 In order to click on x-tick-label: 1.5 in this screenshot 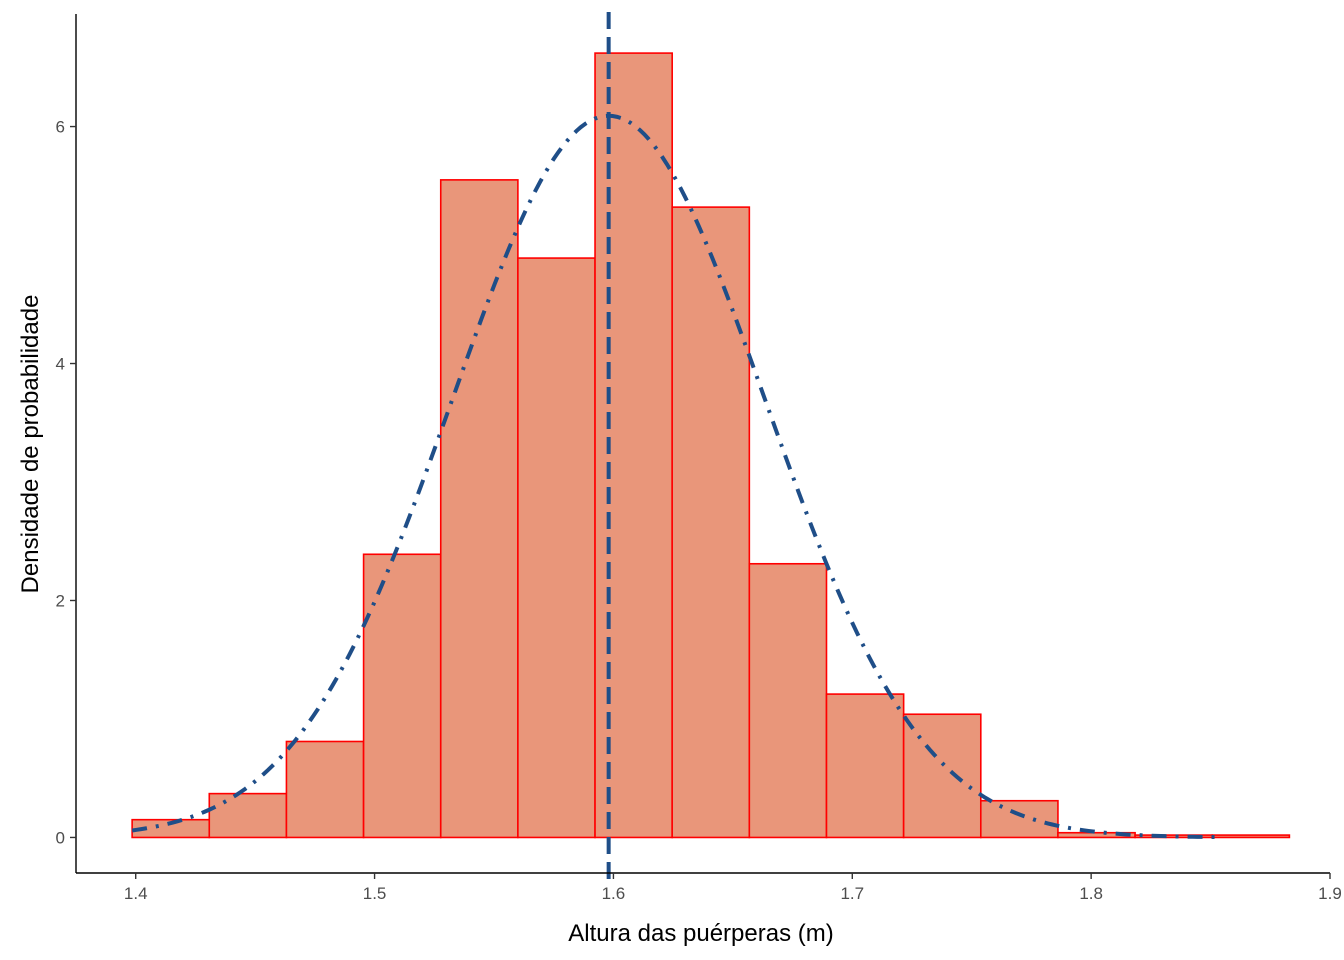, I will do `click(375, 893)`.